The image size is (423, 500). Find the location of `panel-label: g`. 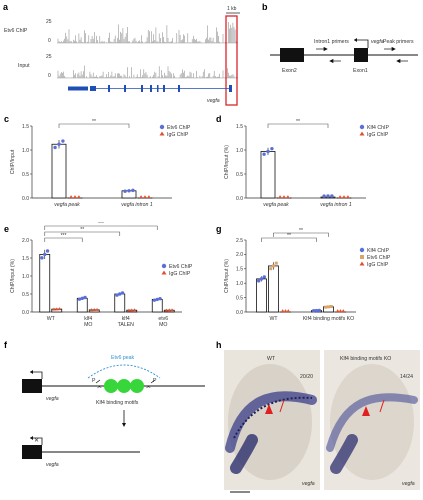

panel-label: g is located at coordinates (219, 229).